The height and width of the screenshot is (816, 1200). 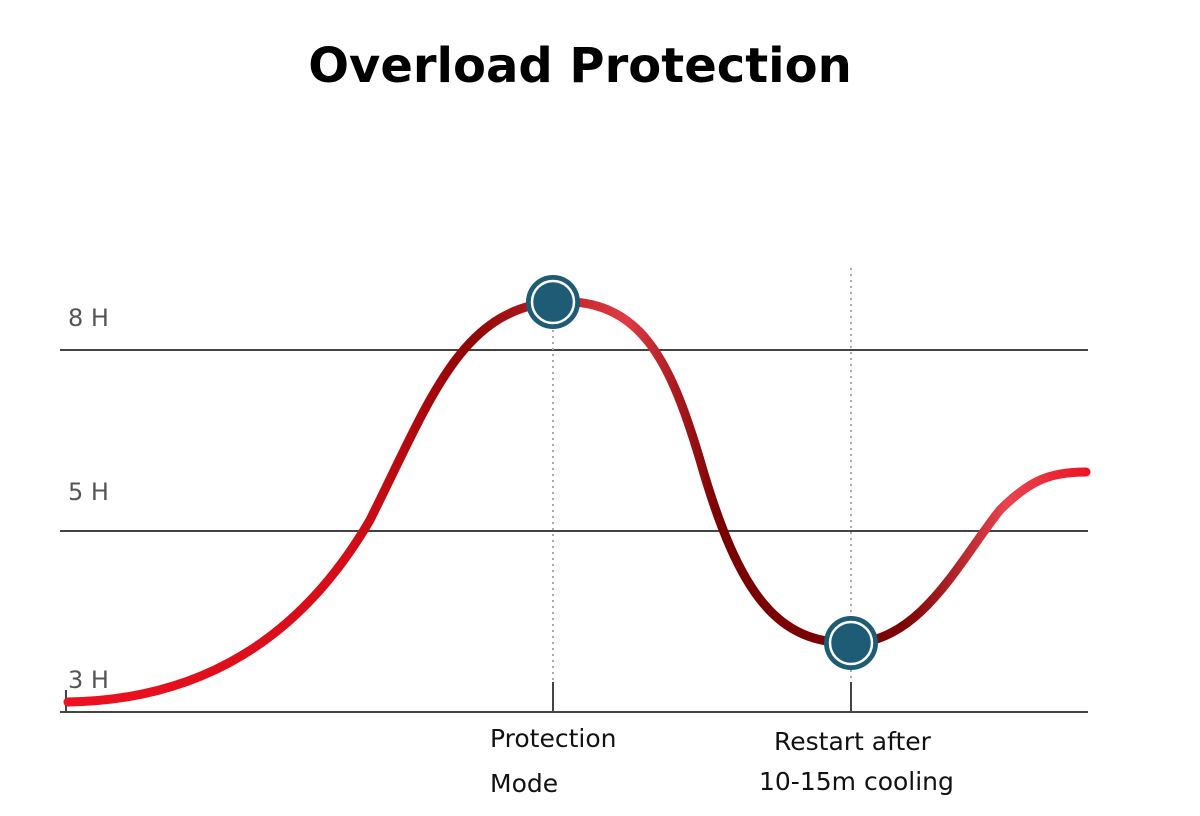 I want to click on title: Overload Protection, so click(x=580, y=66).